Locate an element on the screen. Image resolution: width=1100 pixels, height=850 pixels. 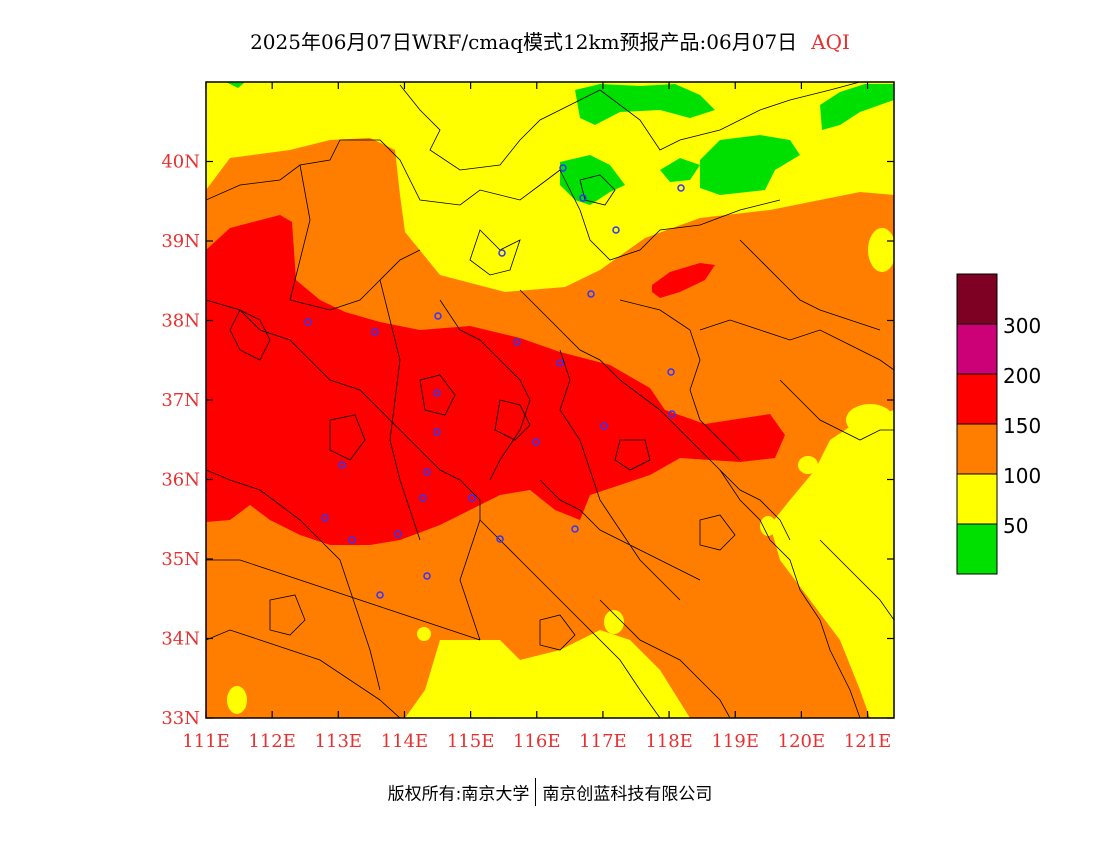
y-tick-label: 38N is located at coordinates (180, 321).